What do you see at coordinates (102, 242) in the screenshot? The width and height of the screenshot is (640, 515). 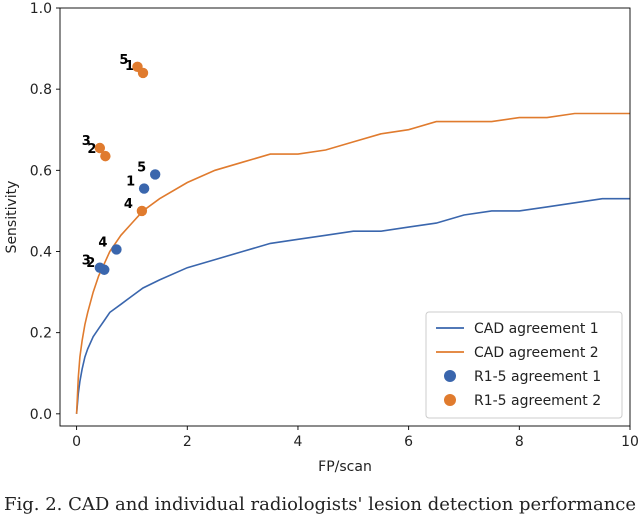 I see `point-label-r1-5-agreement-1-4: 4` at bounding box center [102, 242].